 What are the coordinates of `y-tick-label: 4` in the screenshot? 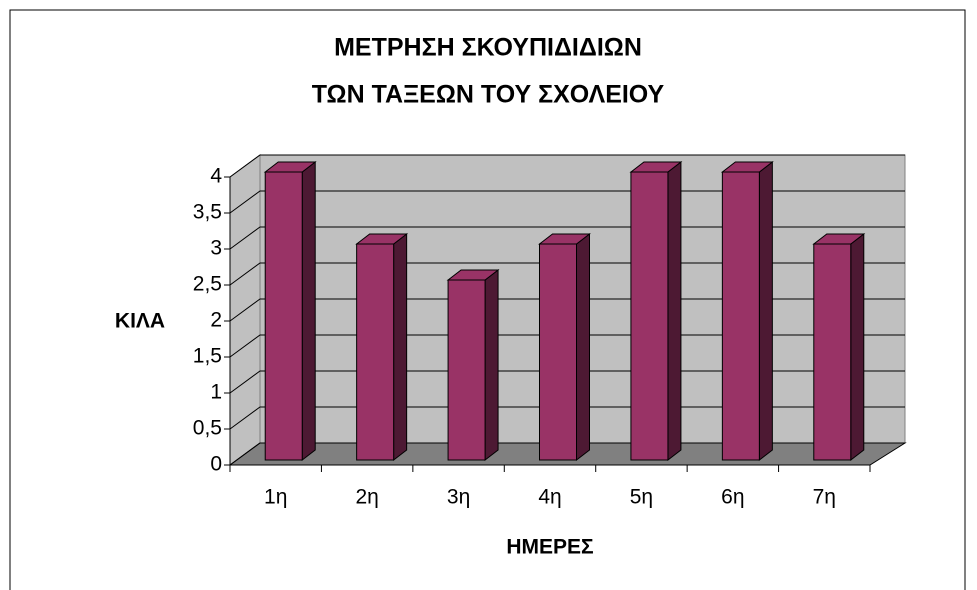 It's located at (216, 176).